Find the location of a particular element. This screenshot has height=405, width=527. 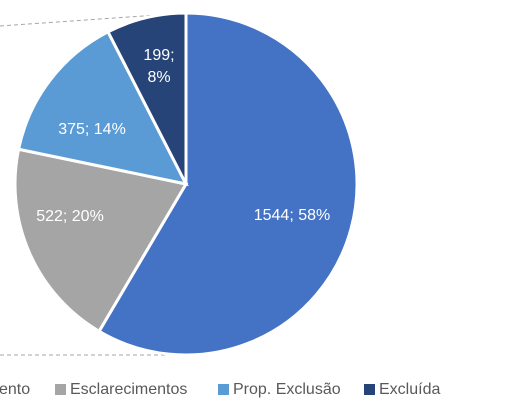

legend-label: Prop. Exclusão is located at coordinates (287, 389).